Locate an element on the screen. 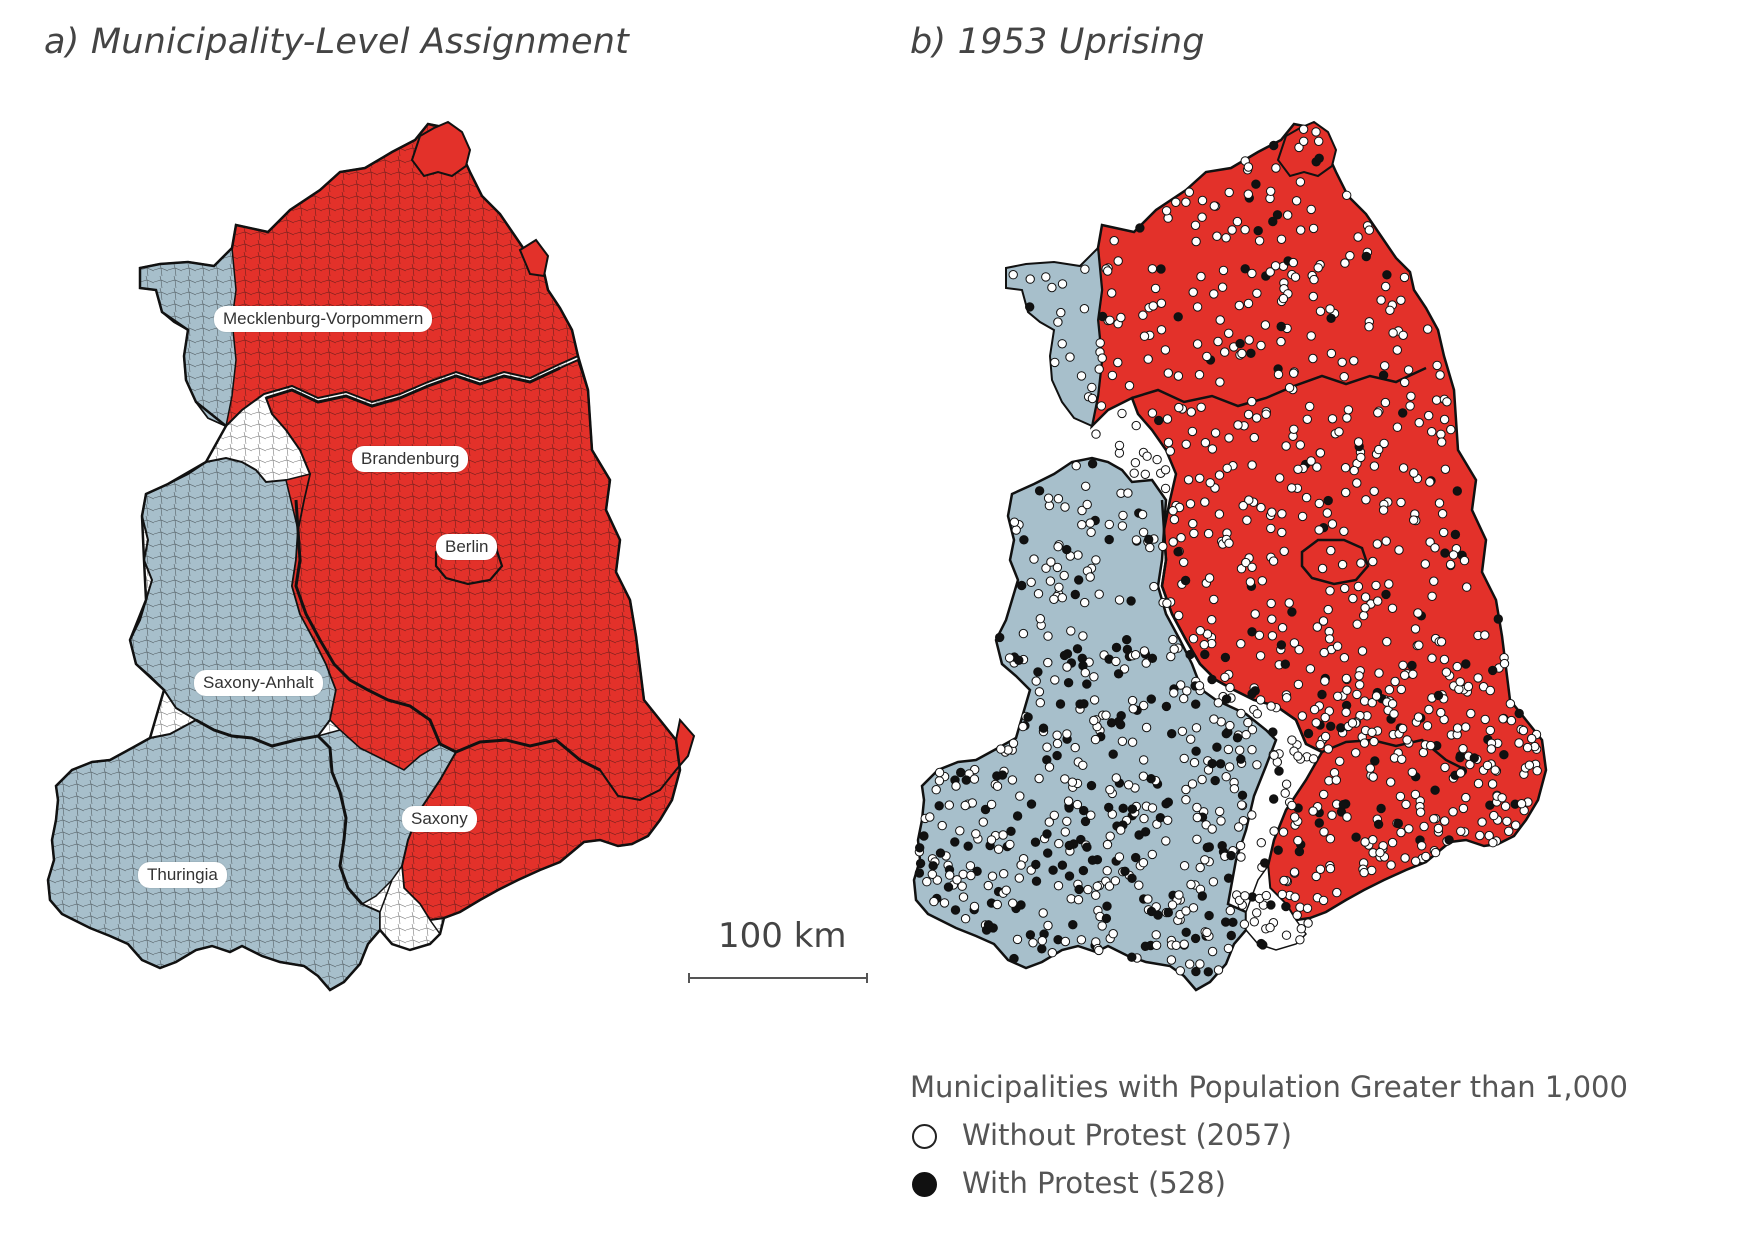 The height and width of the screenshot is (1235, 1756). label-mecklenburg-vorpommern: Mecklenburg-Vorpommern is located at coordinates (323, 319).